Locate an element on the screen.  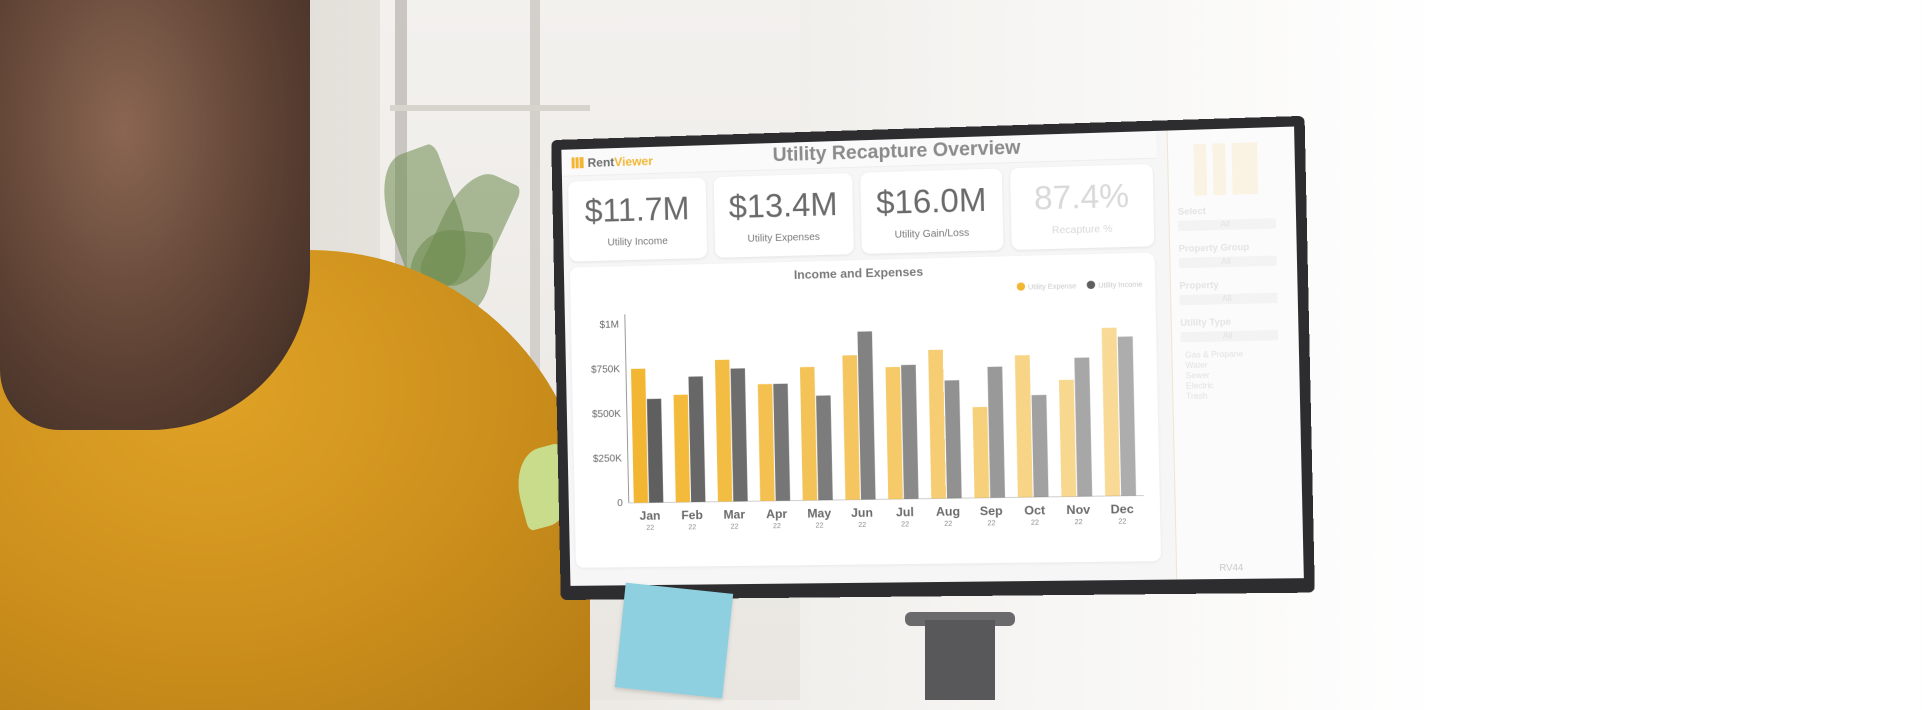
filter-label: Select is located at coordinates (1192, 211).